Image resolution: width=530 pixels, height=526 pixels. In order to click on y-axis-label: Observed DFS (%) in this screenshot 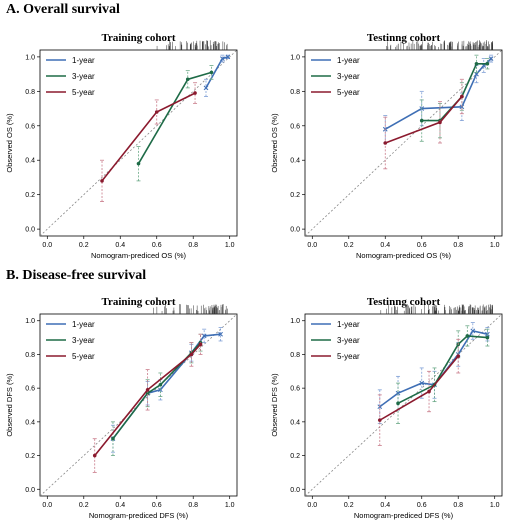, I will do `click(9, 405)`.